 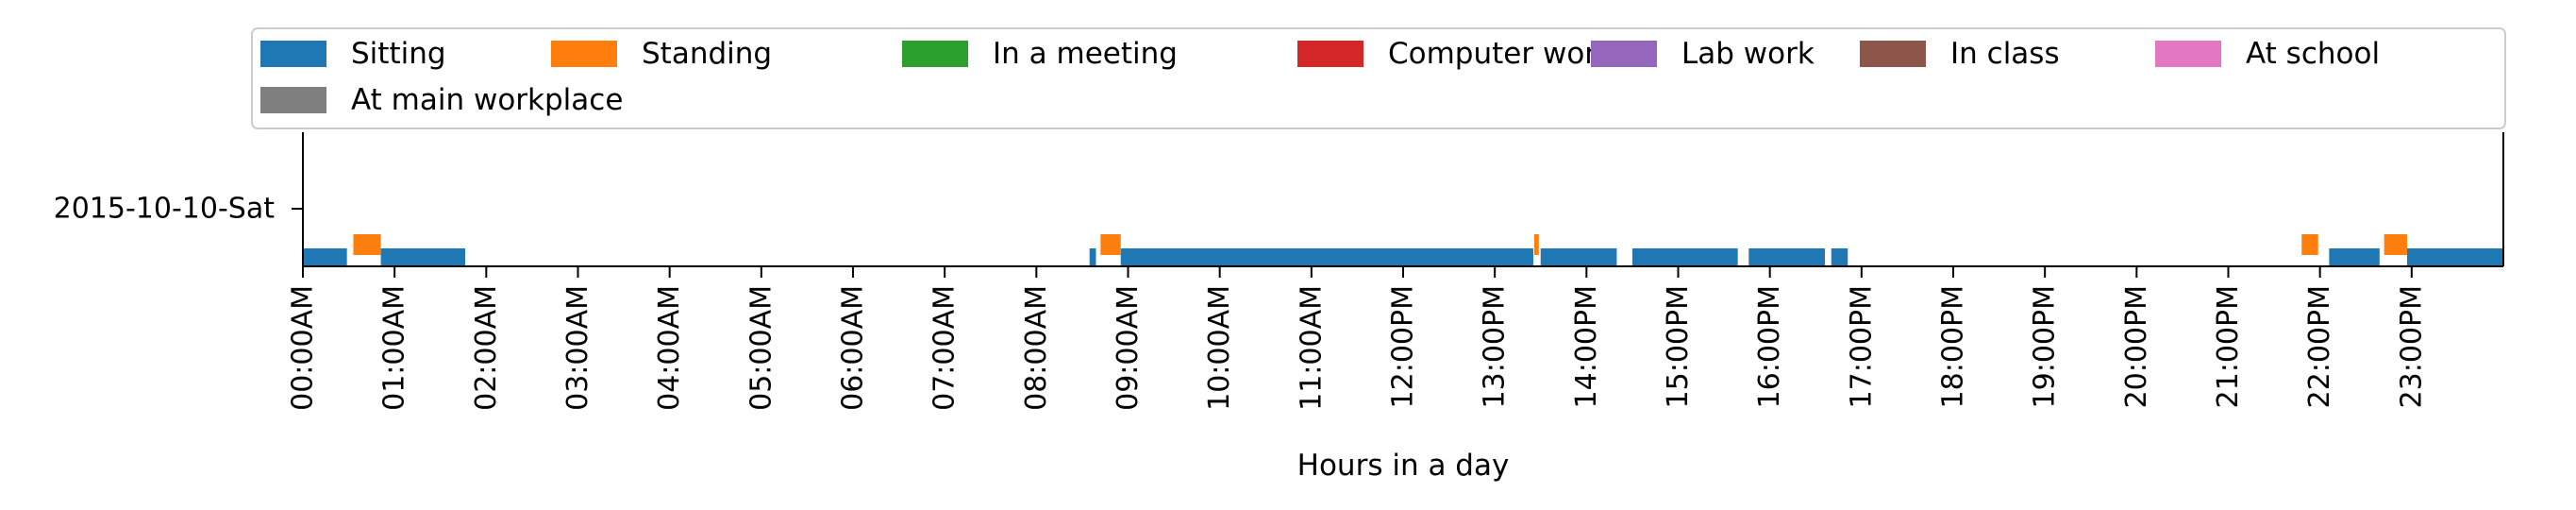 What do you see at coordinates (1311, 348) in the screenshot?
I see `x-tick-label: 11:00AM` at bounding box center [1311, 348].